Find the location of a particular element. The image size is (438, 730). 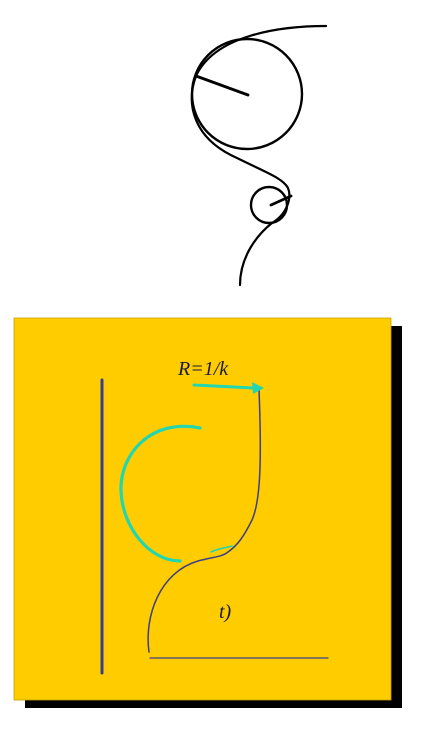

large-circle-radius is located at coordinates (222, 85).